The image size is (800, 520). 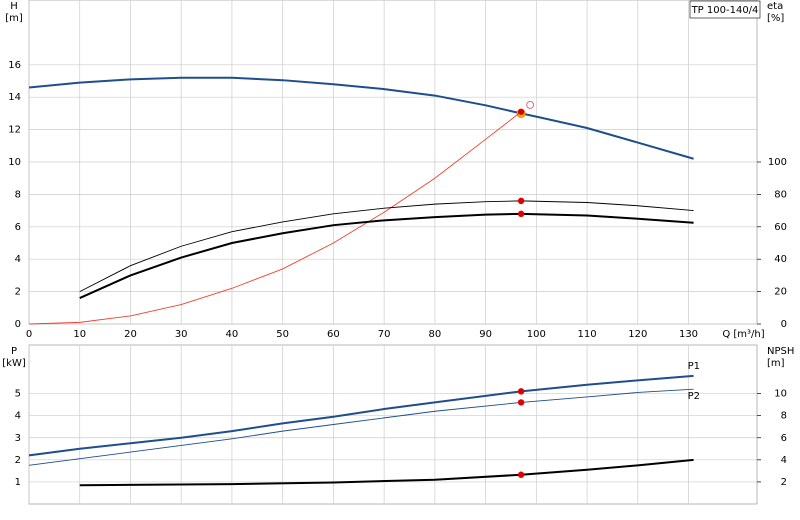 What do you see at coordinates (18, 394) in the screenshot?
I see `y-tick-label: 5` at bounding box center [18, 394].